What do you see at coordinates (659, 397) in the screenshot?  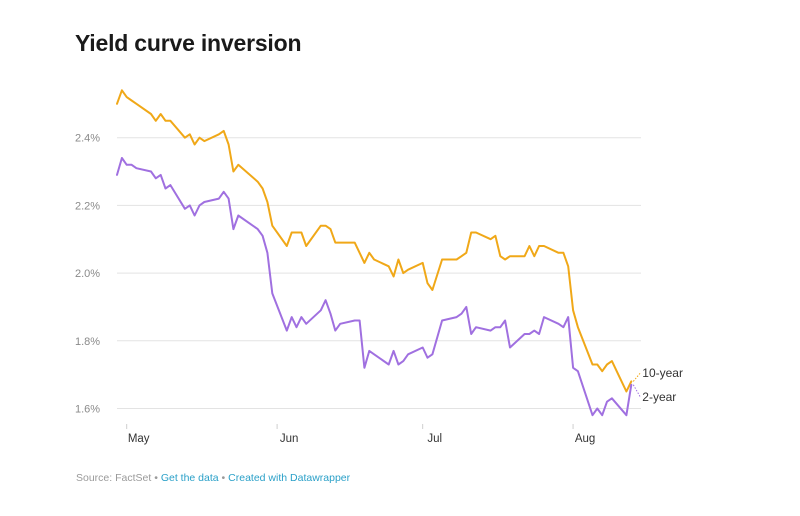 I see `series-label-2-year: 2-year` at bounding box center [659, 397].